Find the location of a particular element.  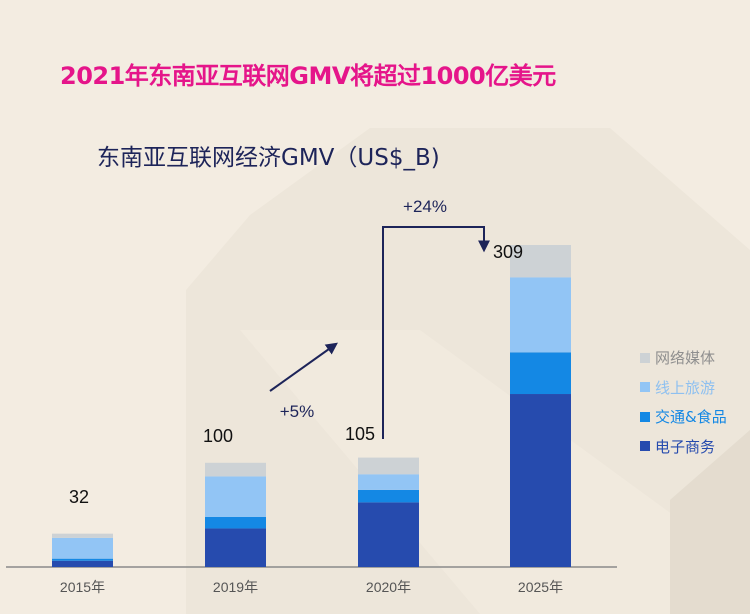

data-label-total: 105 is located at coordinates (360, 434).